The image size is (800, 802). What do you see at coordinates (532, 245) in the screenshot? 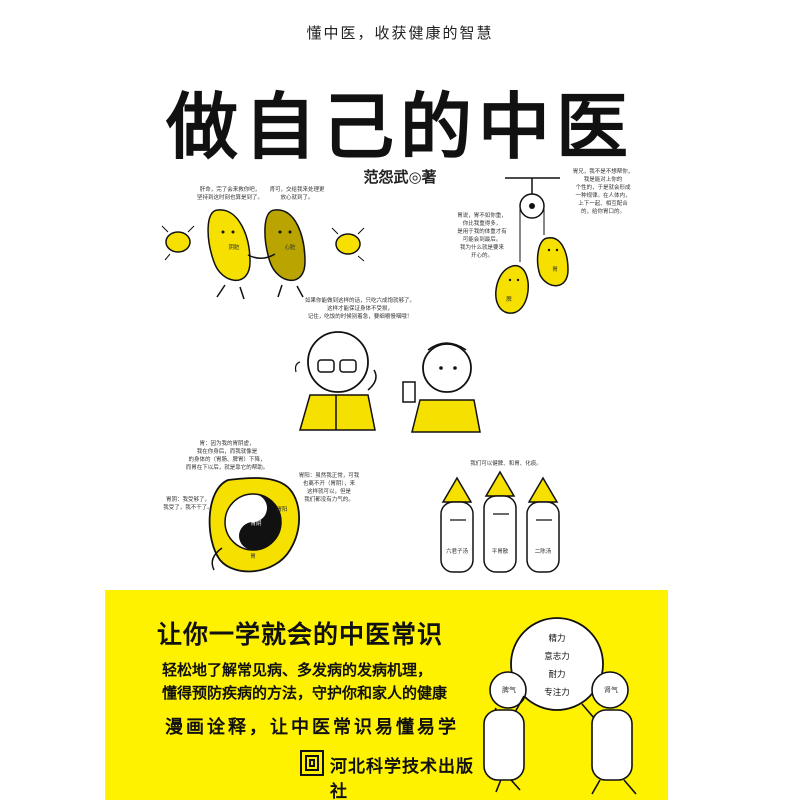
I see `pulley-illustration` at bounding box center [532, 245].